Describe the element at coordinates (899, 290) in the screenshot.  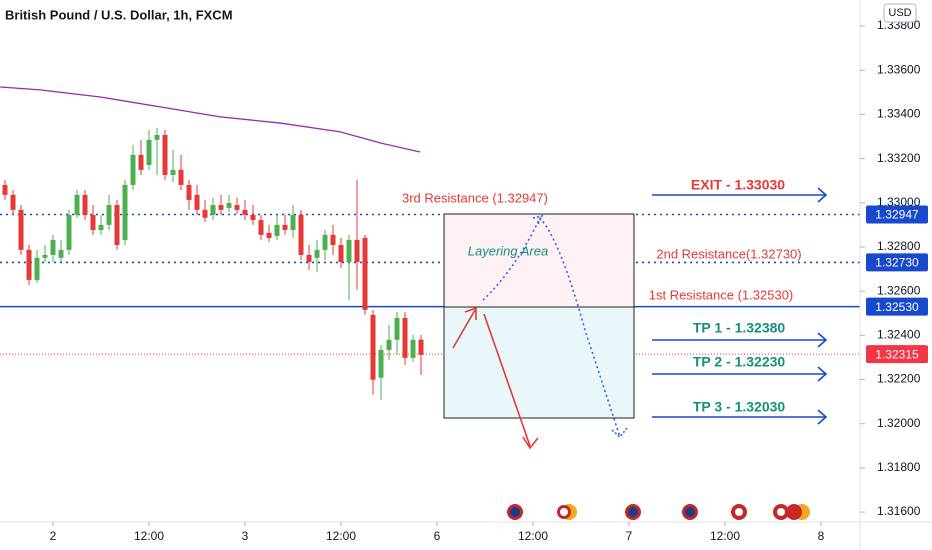
I see `y-tick-label: 1.32600` at that location.